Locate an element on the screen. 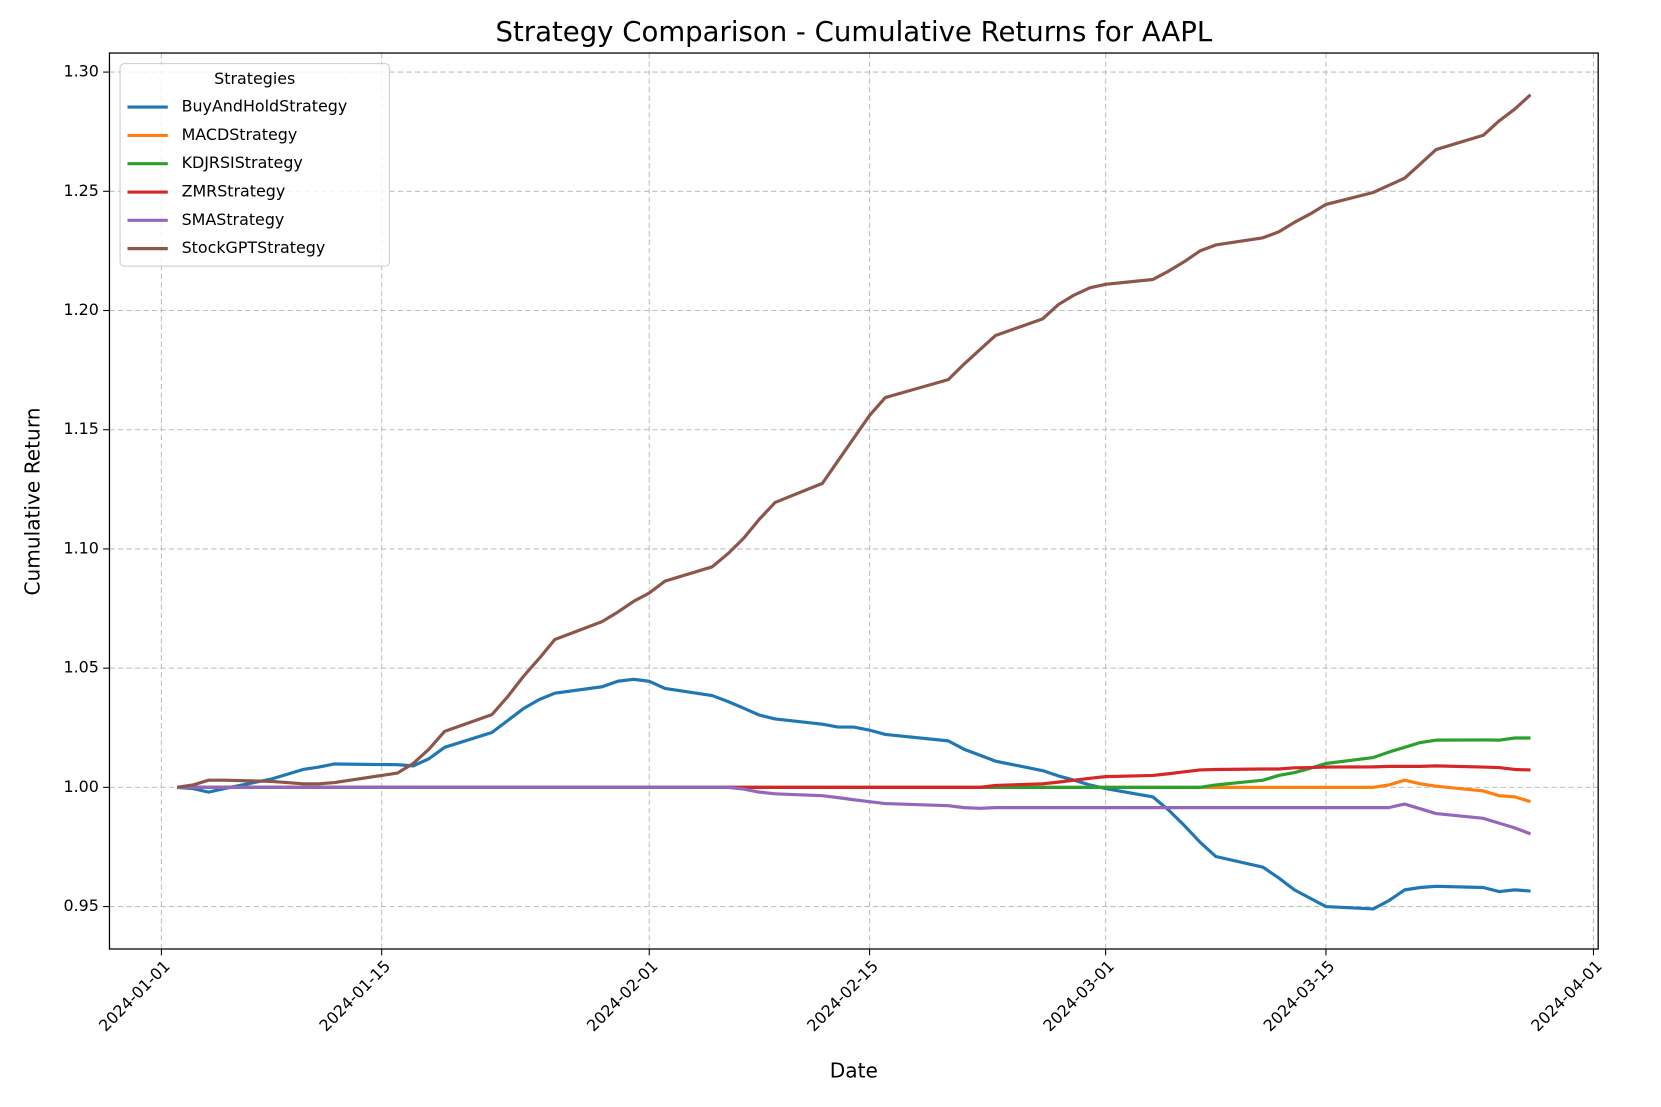 The width and height of the screenshot is (1661, 1107). y-tick-label: 1.10 is located at coordinates (80, 547).